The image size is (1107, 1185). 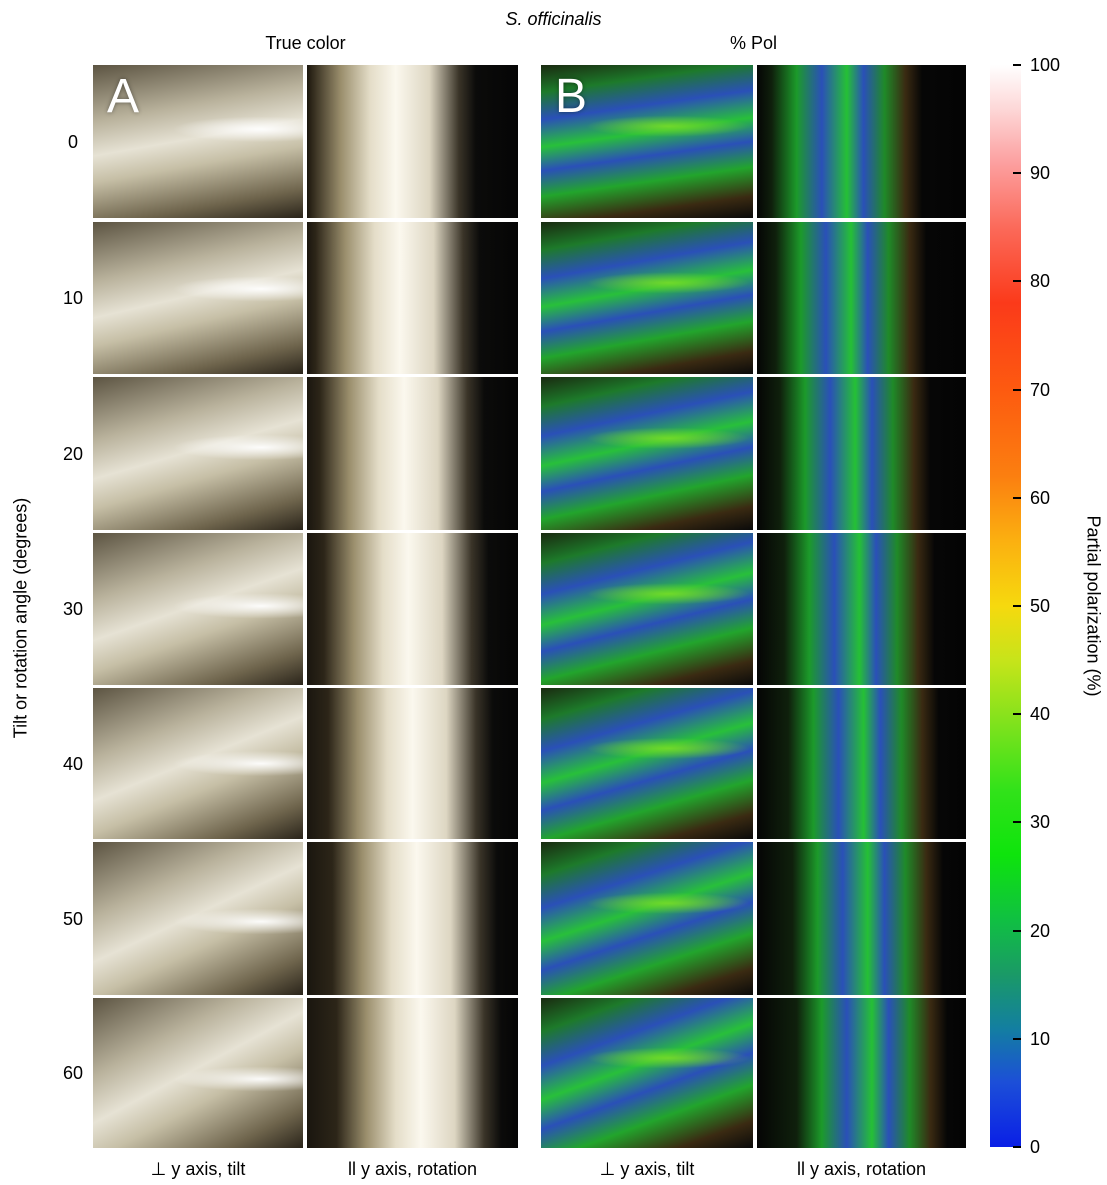 I want to click on colorbar-tick-label-50: 50, so click(x=1040, y=606).